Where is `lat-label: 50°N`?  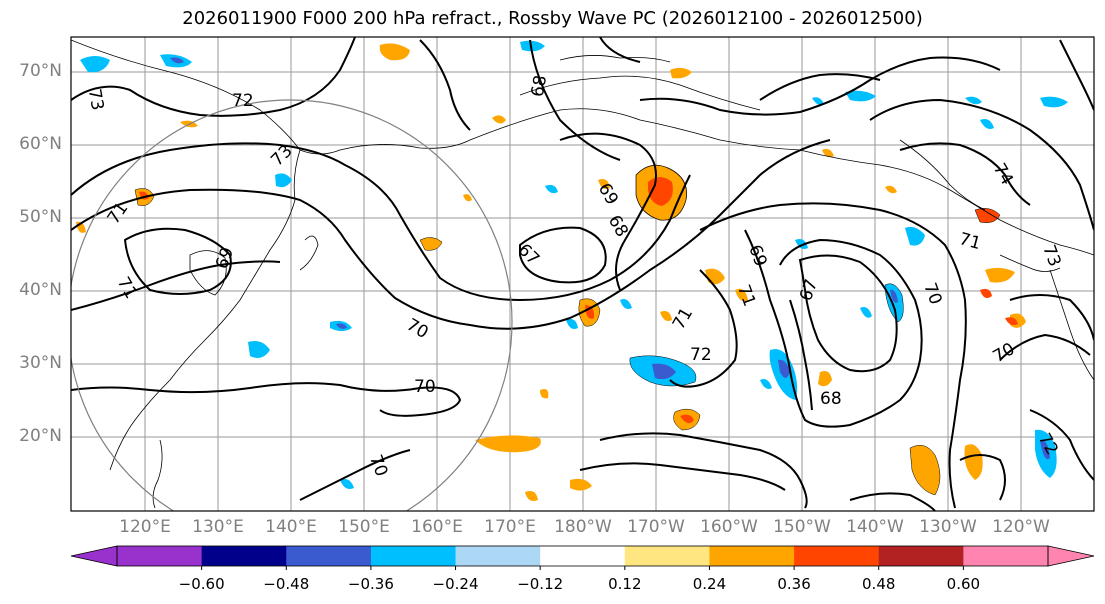 lat-label: 50°N is located at coordinates (40, 217).